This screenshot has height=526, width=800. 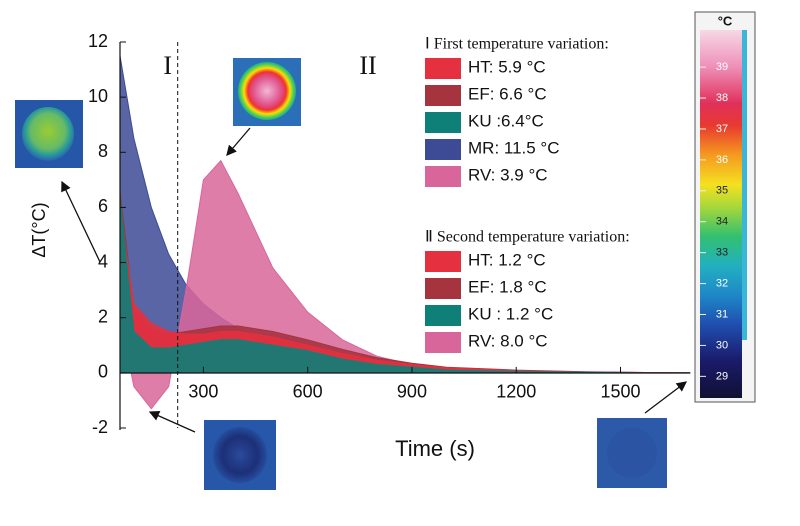 What do you see at coordinates (100, 427) in the screenshot?
I see `y-tick-label: -2` at bounding box center [100, 427].